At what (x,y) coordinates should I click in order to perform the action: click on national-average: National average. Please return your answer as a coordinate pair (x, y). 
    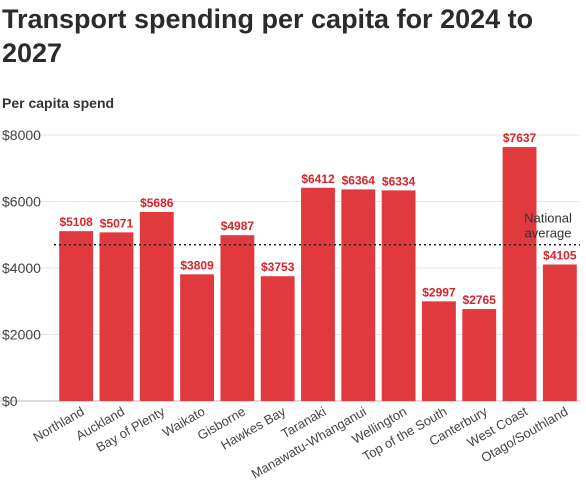
    Looking at the image, I should click on (317, 228).